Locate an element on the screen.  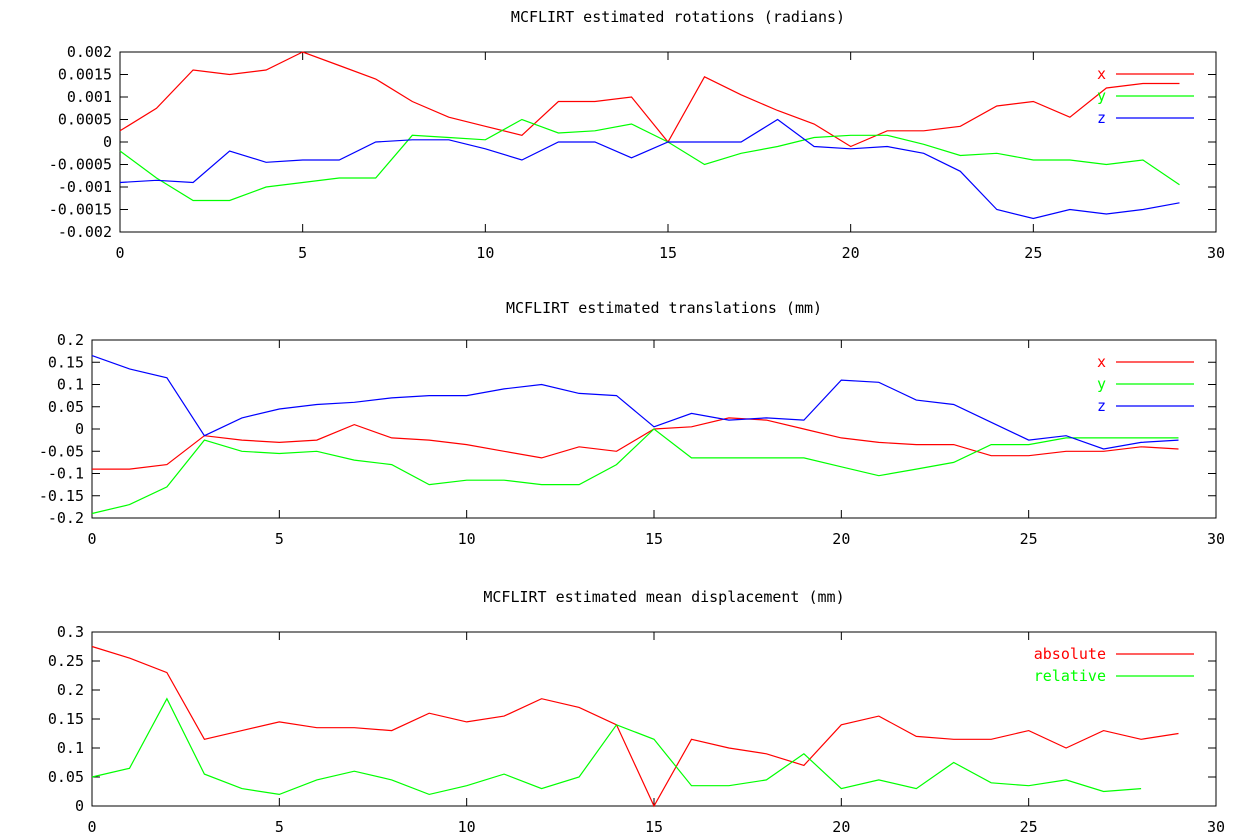
y-tick-label: -0.1 is located at coordinates (66, 474).